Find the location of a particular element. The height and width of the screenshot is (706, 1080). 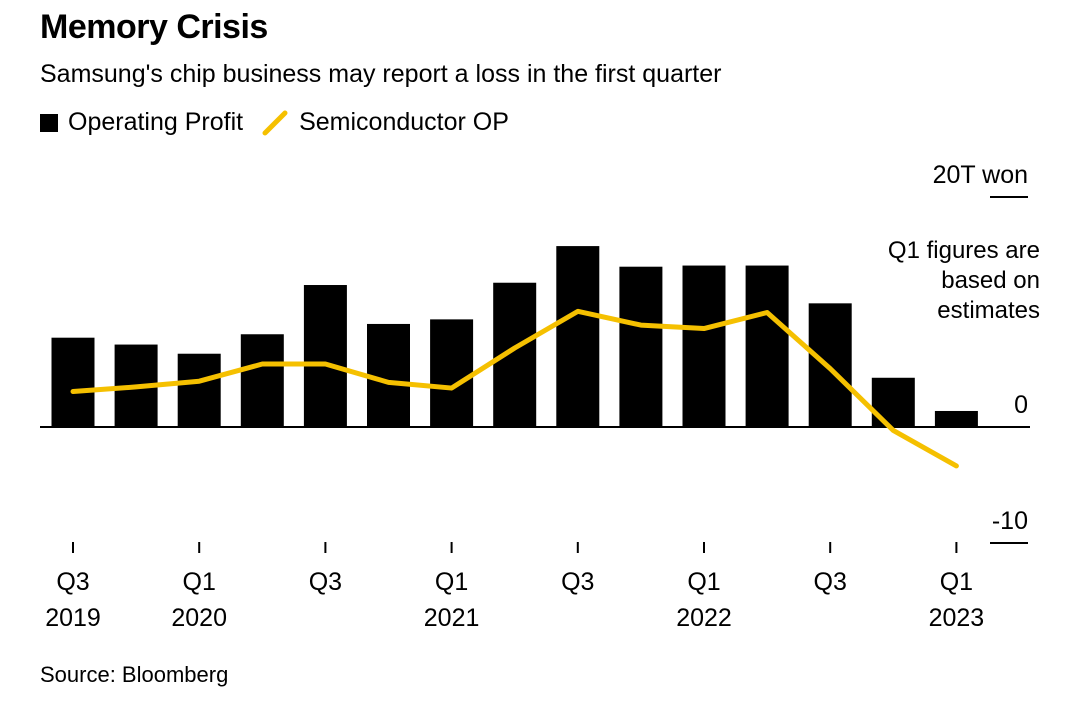

x-tick-label-top-1: Q1 is located at coordinates (199, 582).